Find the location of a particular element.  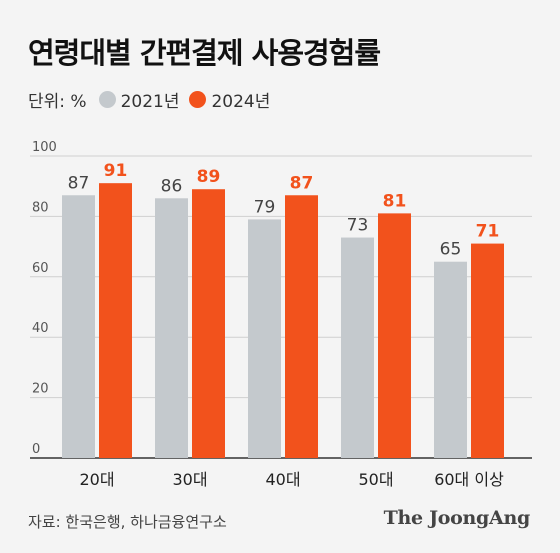

y-tick-label: 60 is located at coordinates (40, 268).